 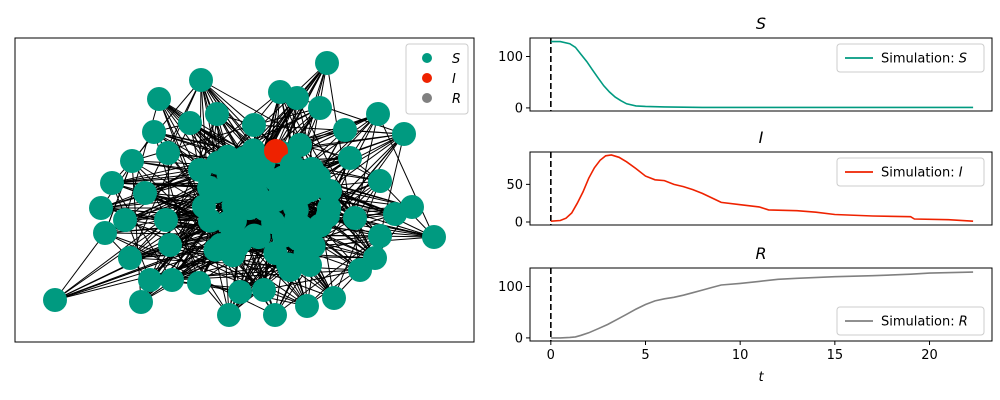 I want to click on x-tick-label: 20, so click(x=929, y=355).